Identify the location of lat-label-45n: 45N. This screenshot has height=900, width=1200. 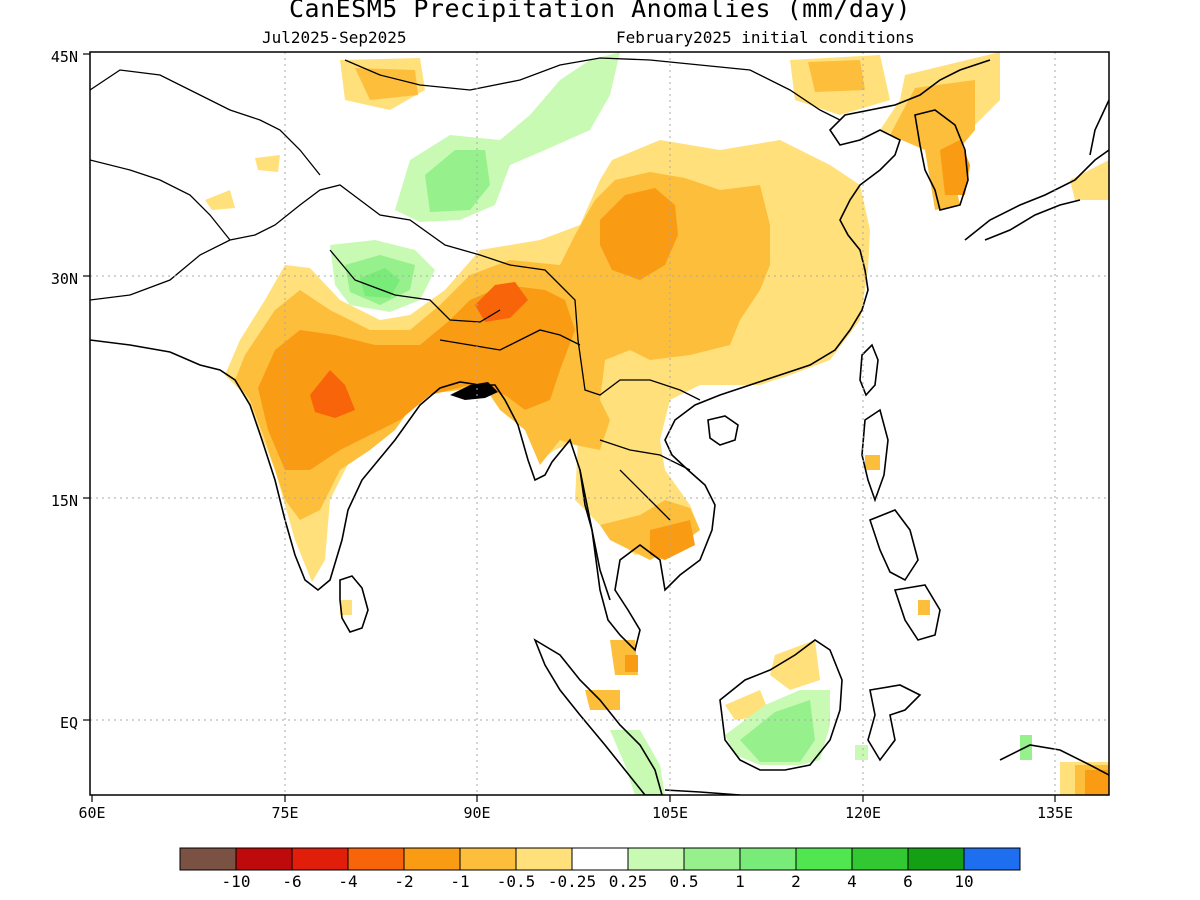
(64, 57).